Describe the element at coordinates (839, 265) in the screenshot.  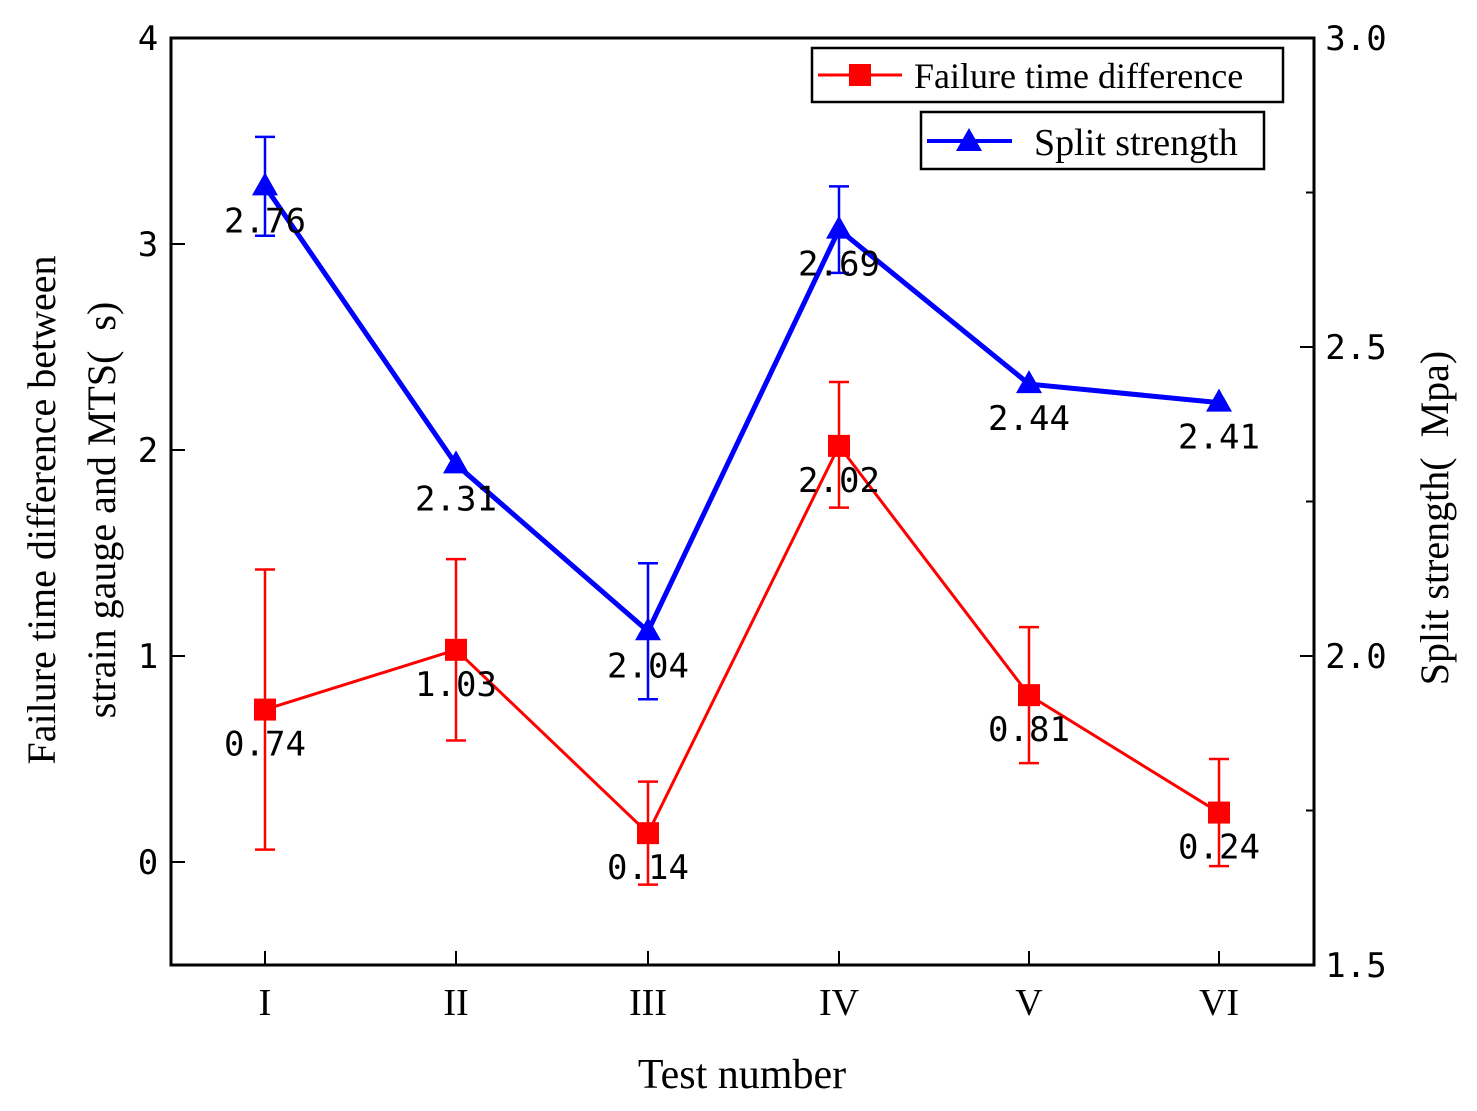
I see `data-label: 2.69` at that location.